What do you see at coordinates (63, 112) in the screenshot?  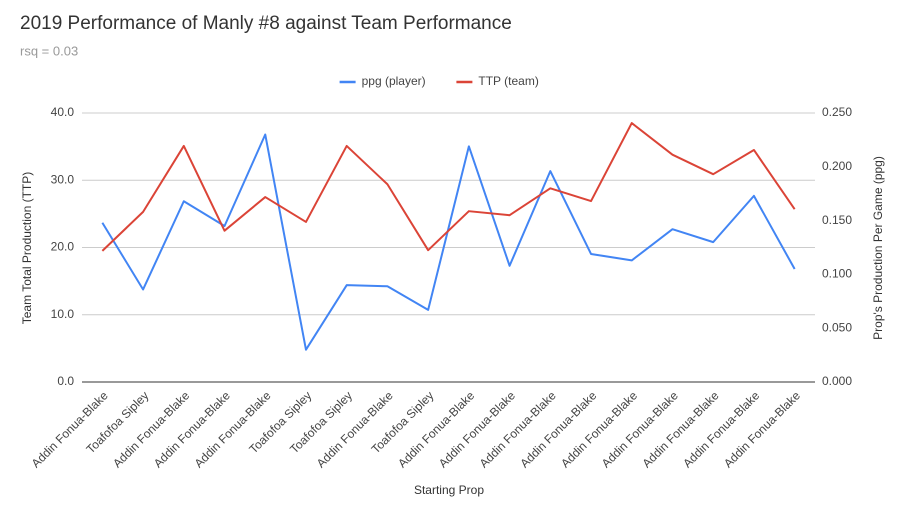 I see `y-tick-label: 40.0` at bounding box center [63, 112].